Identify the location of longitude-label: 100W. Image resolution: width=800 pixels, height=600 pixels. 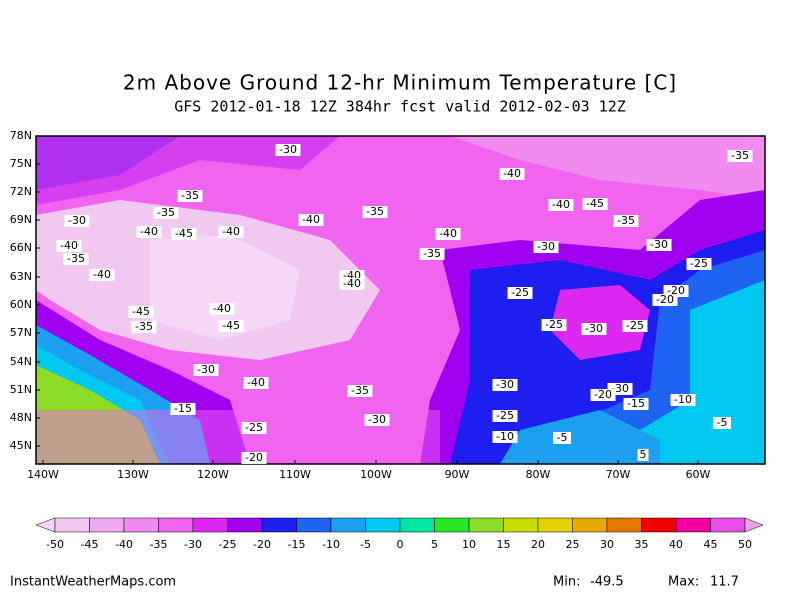
(376, 474).